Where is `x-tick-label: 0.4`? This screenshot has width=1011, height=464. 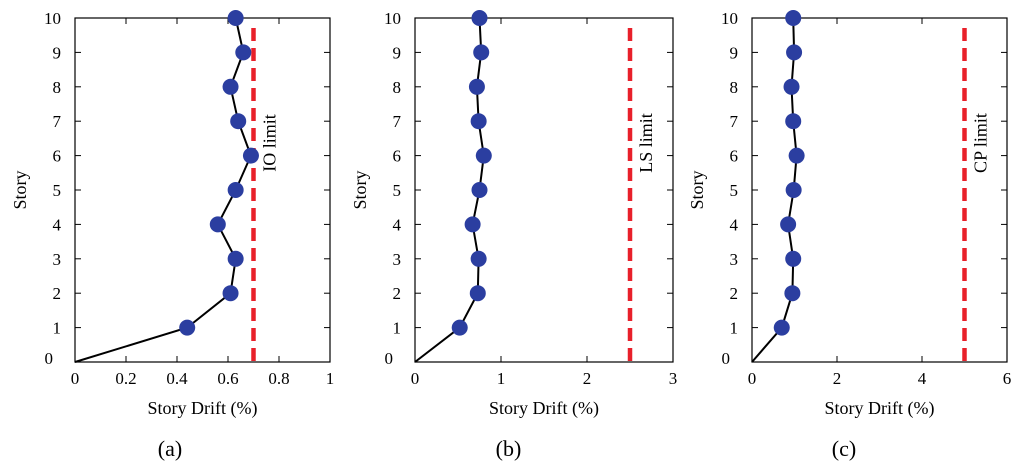 x-tick-label: 0.4 is located at coordinates (177, 378).